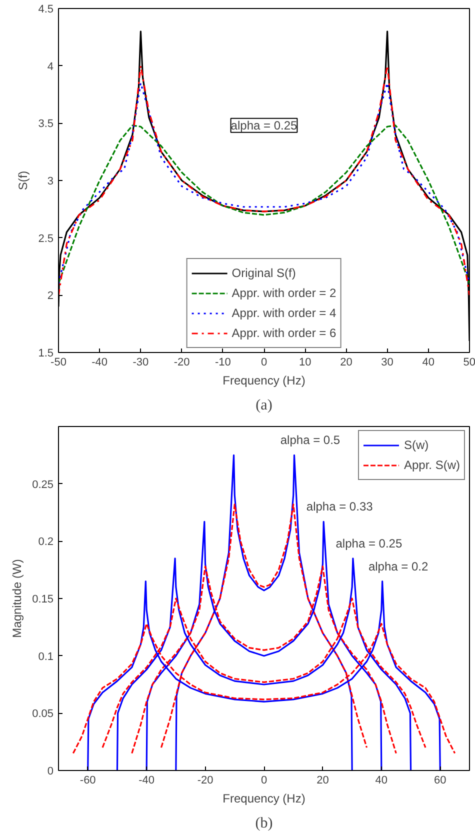  I want to click on legend-label: S(w), so click(416, 445).